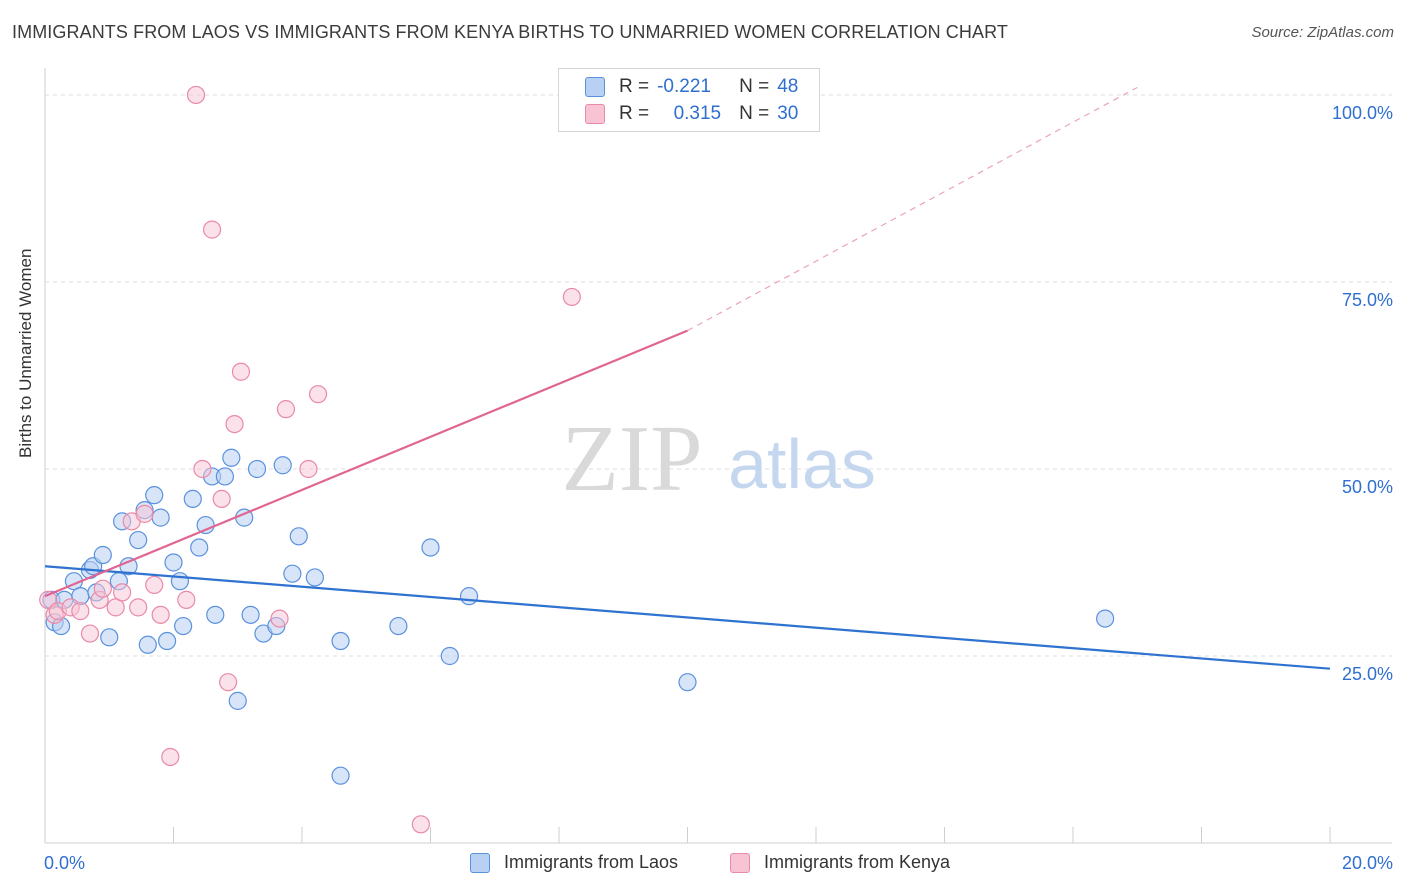 This screenshot has width=1406, height=892. I want to click on laos-legend-swatch, so click(480, 862).